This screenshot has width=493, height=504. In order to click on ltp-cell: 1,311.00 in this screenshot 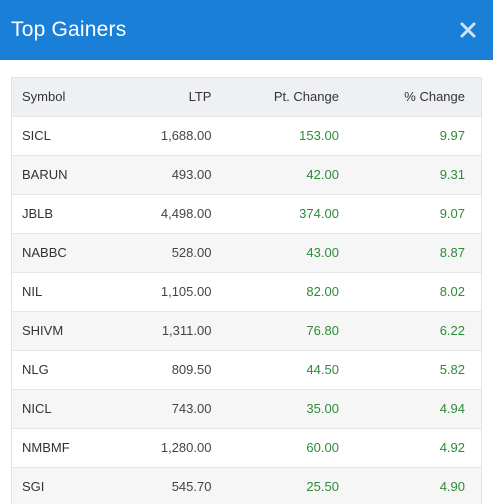, I will do `click(186, 330)`.